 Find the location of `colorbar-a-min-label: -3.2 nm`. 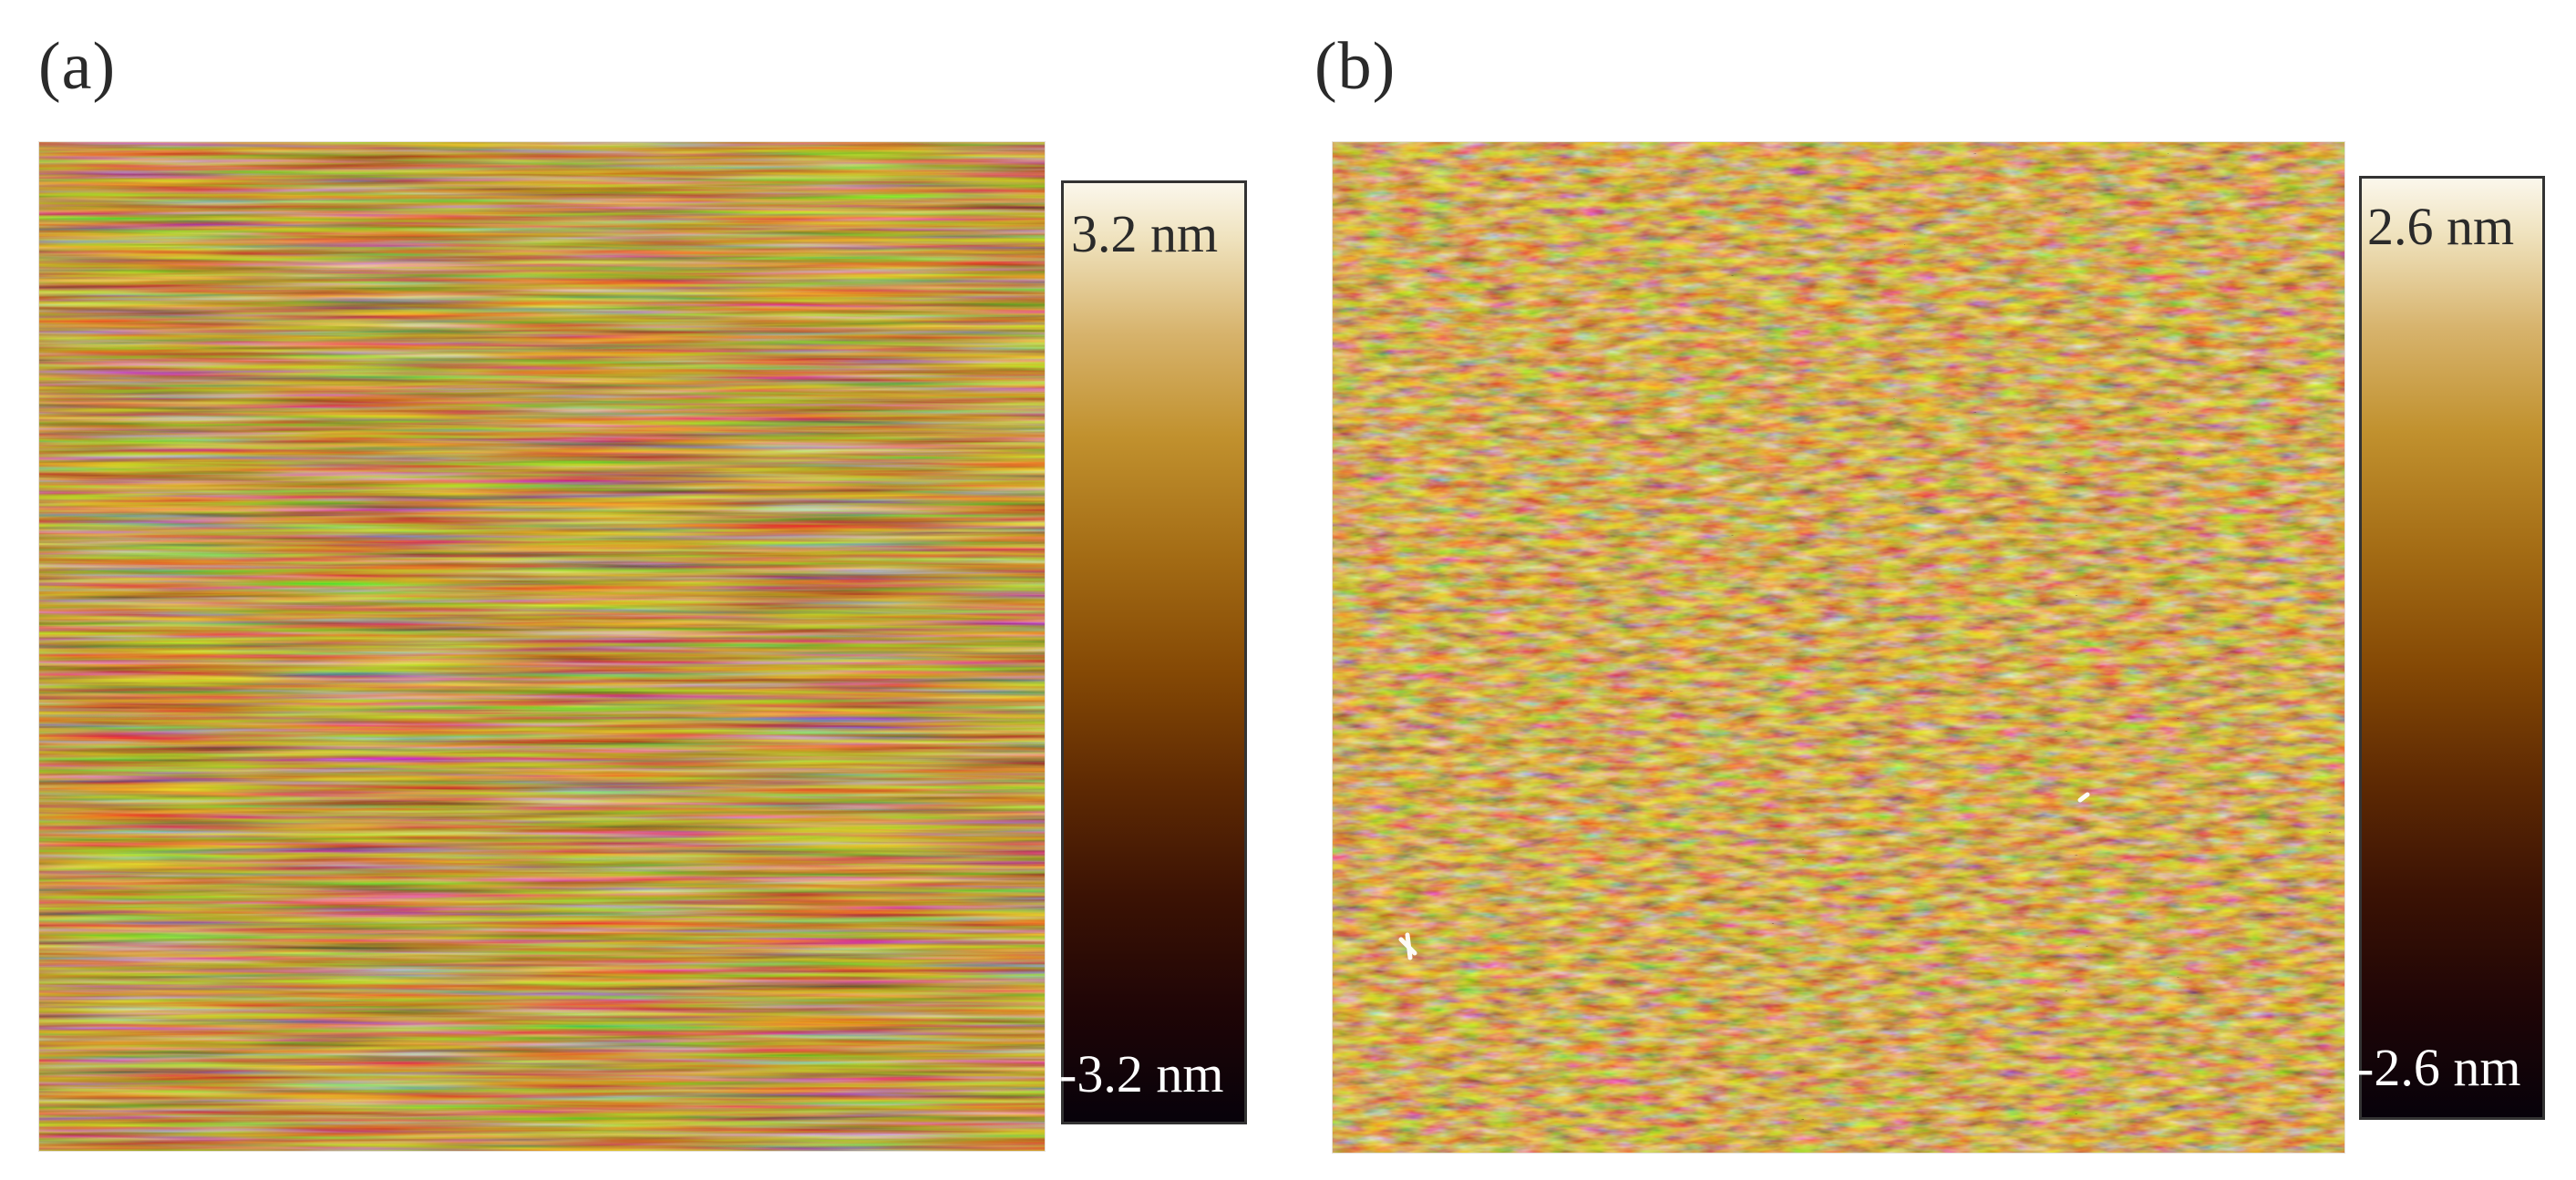

colorbar-a-min-label: -3.2 nm is located at coordinates (1141, 1073).